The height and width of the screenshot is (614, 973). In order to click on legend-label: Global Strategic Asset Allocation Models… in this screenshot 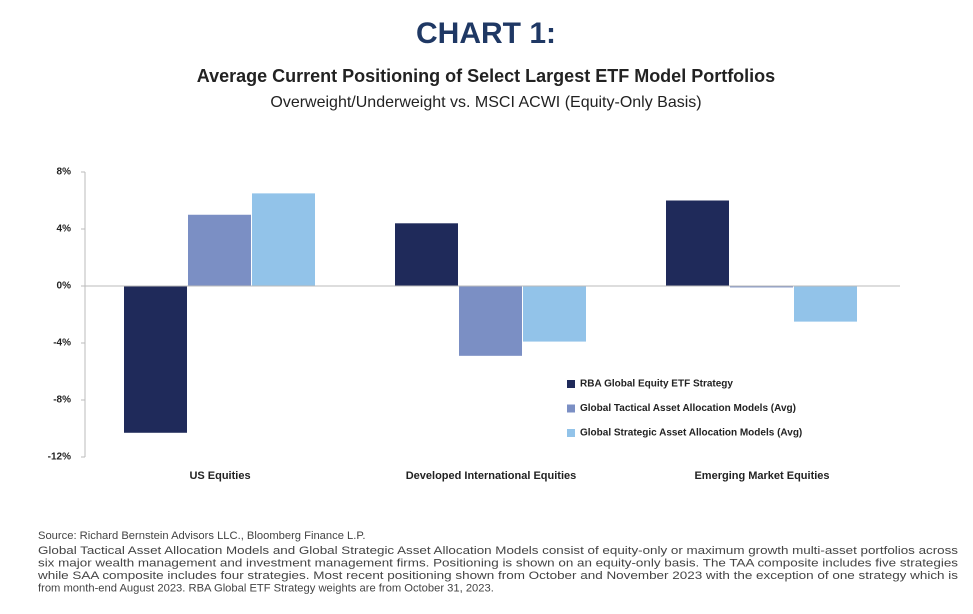, I will do `click(691, 433)`.